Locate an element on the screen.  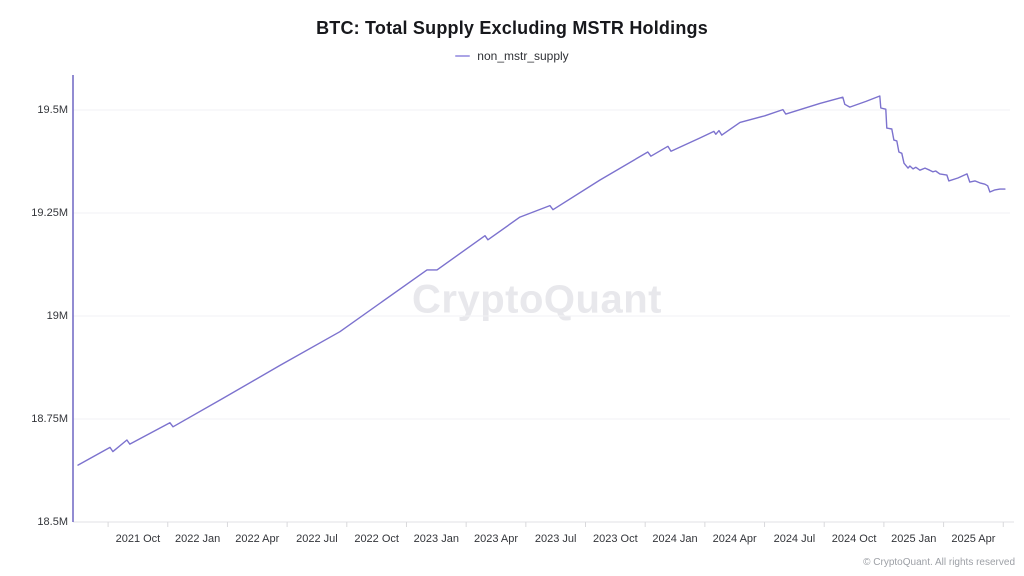
y-tick-label: 19.5M is located at coordinates (52, 110).